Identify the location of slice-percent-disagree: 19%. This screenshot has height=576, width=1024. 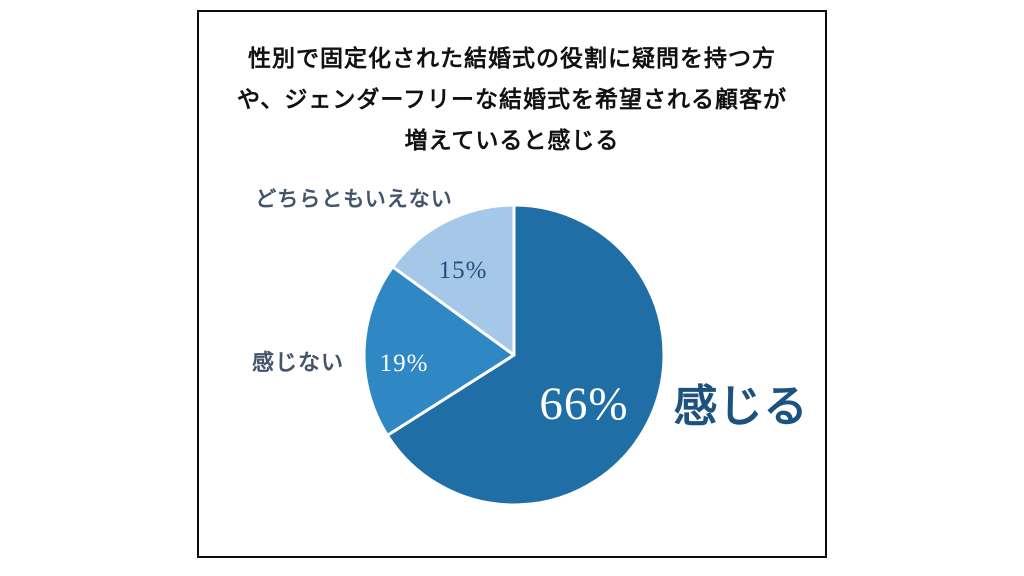
(404, 363).